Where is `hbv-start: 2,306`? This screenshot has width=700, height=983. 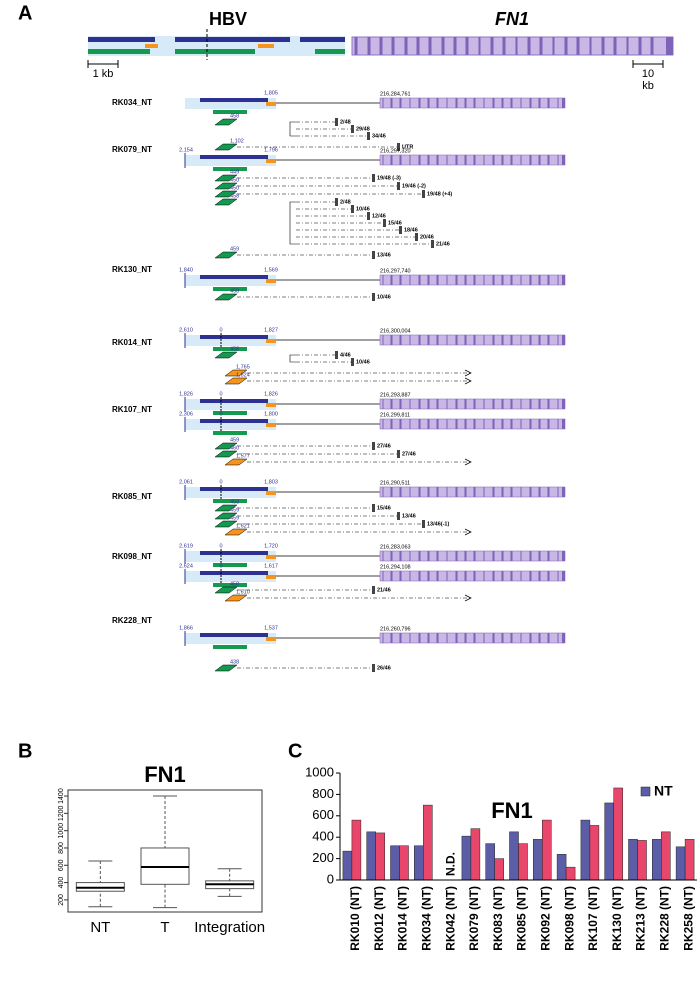
hbv-start: 2,306 is located at coordinates (186, 414).